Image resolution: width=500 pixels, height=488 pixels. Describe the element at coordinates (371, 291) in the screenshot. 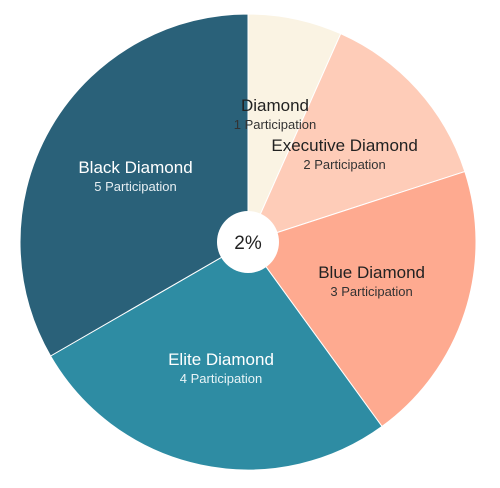

I see `slice-sublabel-blue-diamond: 3 Participation` at that location.